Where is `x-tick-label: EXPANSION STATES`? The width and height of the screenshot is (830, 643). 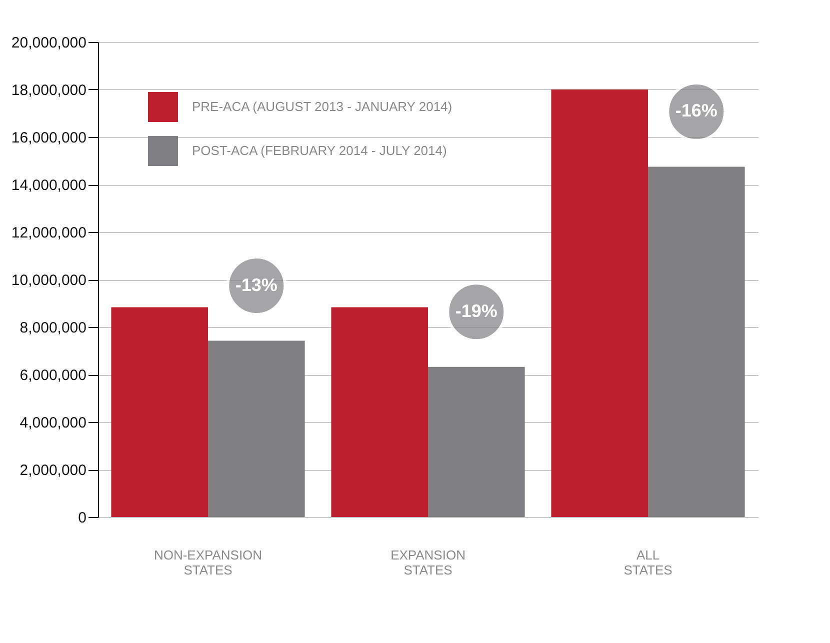 x-tick-label: EXPANSION STATES is located at coordinates (428, 563).